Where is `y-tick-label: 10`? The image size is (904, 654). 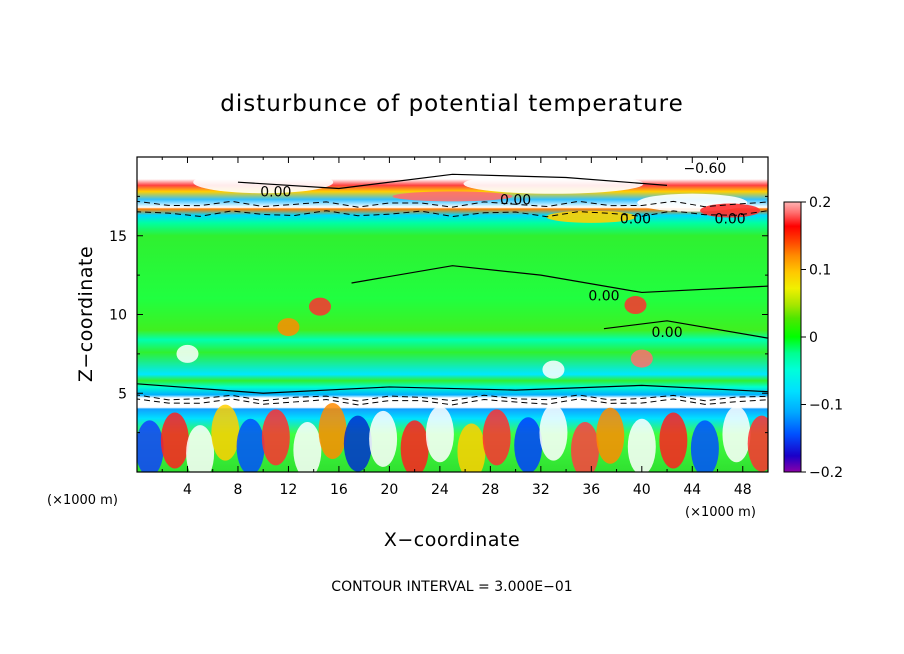
y-tick-label: 10 is located at coordinates (118, 316).